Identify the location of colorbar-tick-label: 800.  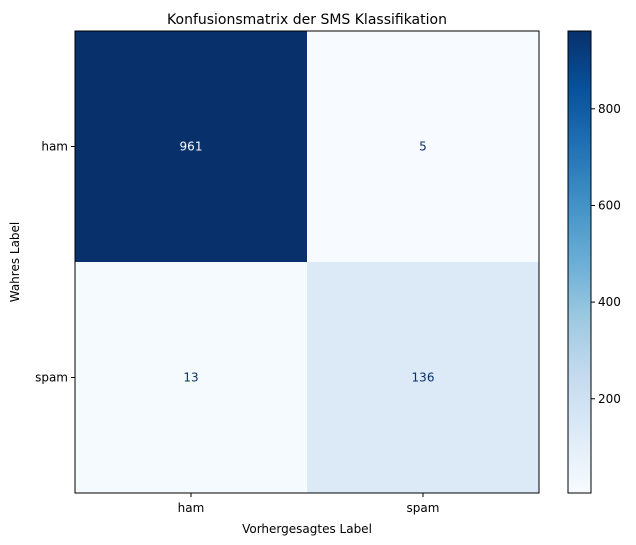
(609, 109).